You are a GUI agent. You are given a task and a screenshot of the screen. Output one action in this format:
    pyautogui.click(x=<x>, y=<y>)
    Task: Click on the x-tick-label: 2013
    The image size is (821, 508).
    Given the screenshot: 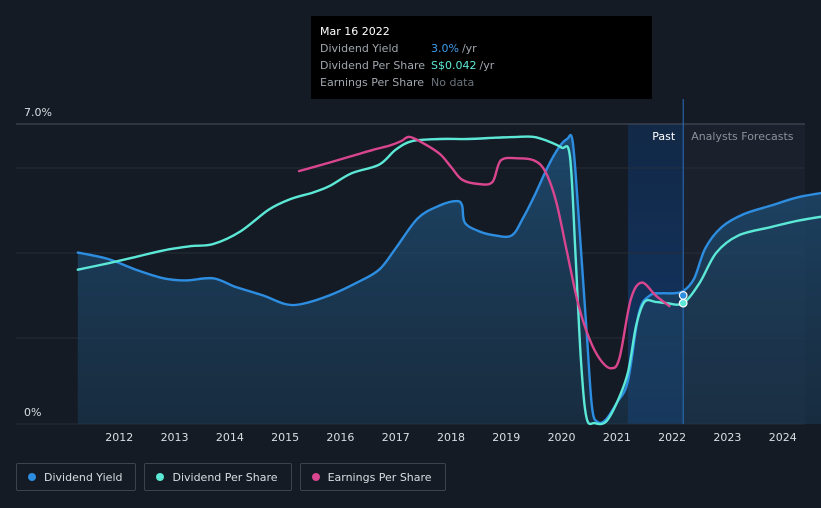 What is the action you would take?
    pyautogui.click(x=175, y=437)
    